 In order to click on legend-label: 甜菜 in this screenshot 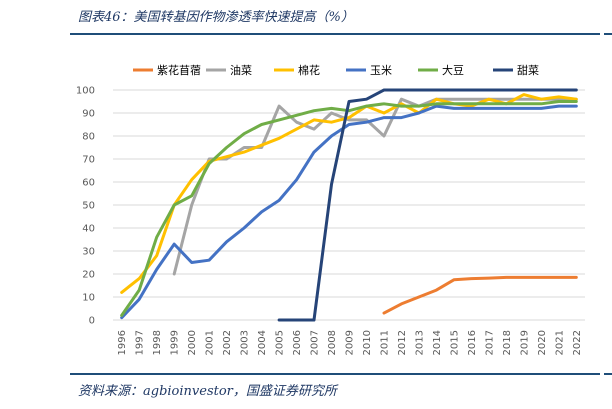, I will do `click(528, 70)`.